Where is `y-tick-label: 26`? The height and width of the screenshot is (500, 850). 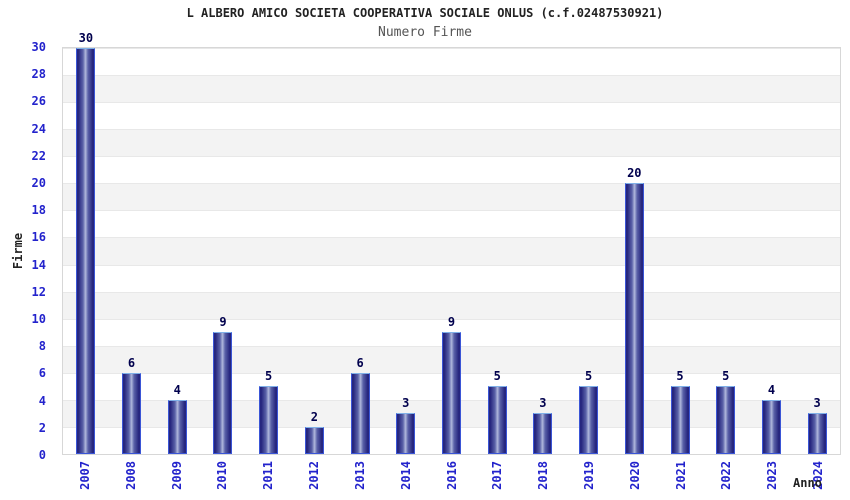 y-tick-label: 26 is located at coordinates (38, 101).